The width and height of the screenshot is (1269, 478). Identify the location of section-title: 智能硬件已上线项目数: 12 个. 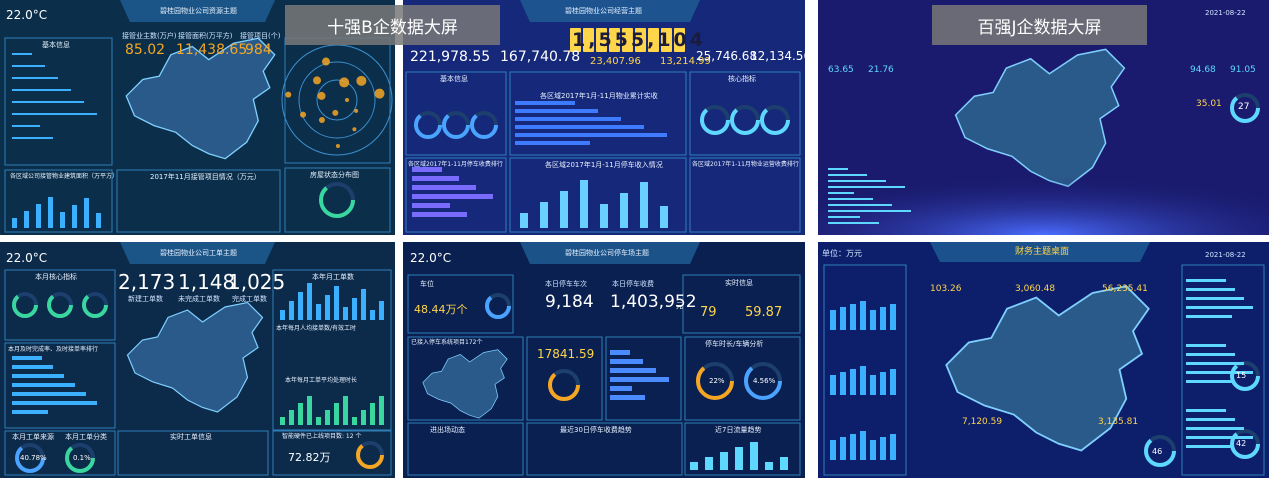
(322, 436).